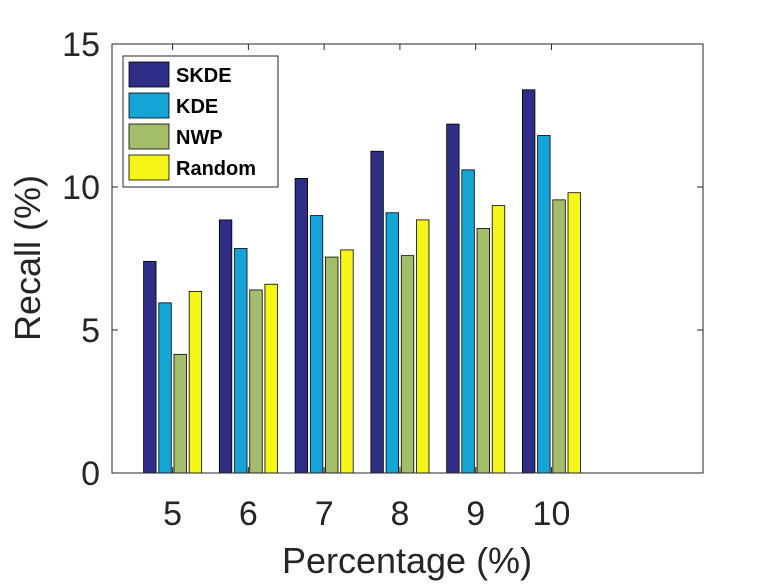  What do you see at coordinates (216, 169) in the screenshot?
I see `legend-label-random: Random` at bounding box center [216, 169].